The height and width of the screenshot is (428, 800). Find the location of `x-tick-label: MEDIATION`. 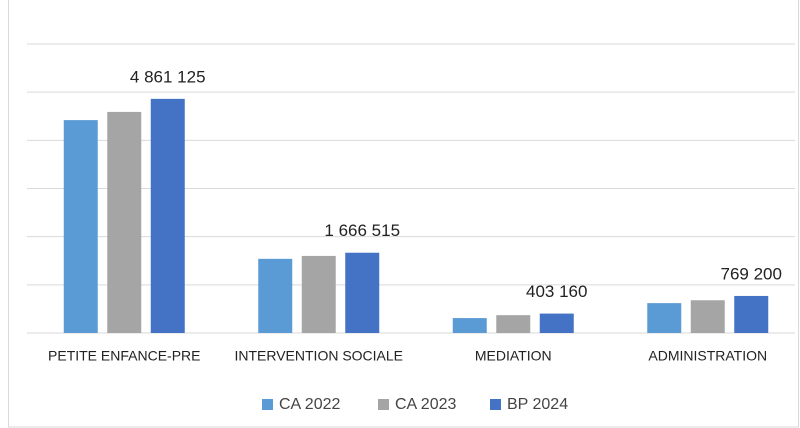

x-tick-label: MEDIATION is located at coordinates (513, 356).